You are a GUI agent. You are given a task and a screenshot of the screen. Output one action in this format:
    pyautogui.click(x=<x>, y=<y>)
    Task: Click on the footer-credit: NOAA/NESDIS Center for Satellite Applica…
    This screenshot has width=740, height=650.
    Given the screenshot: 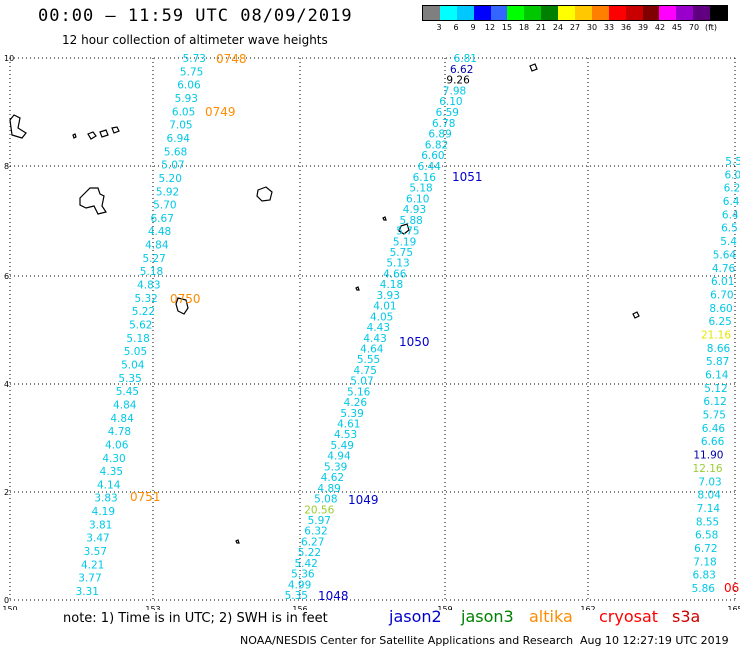 What is the action you would take?
    pyautogui.click(x=407, y=640)
    